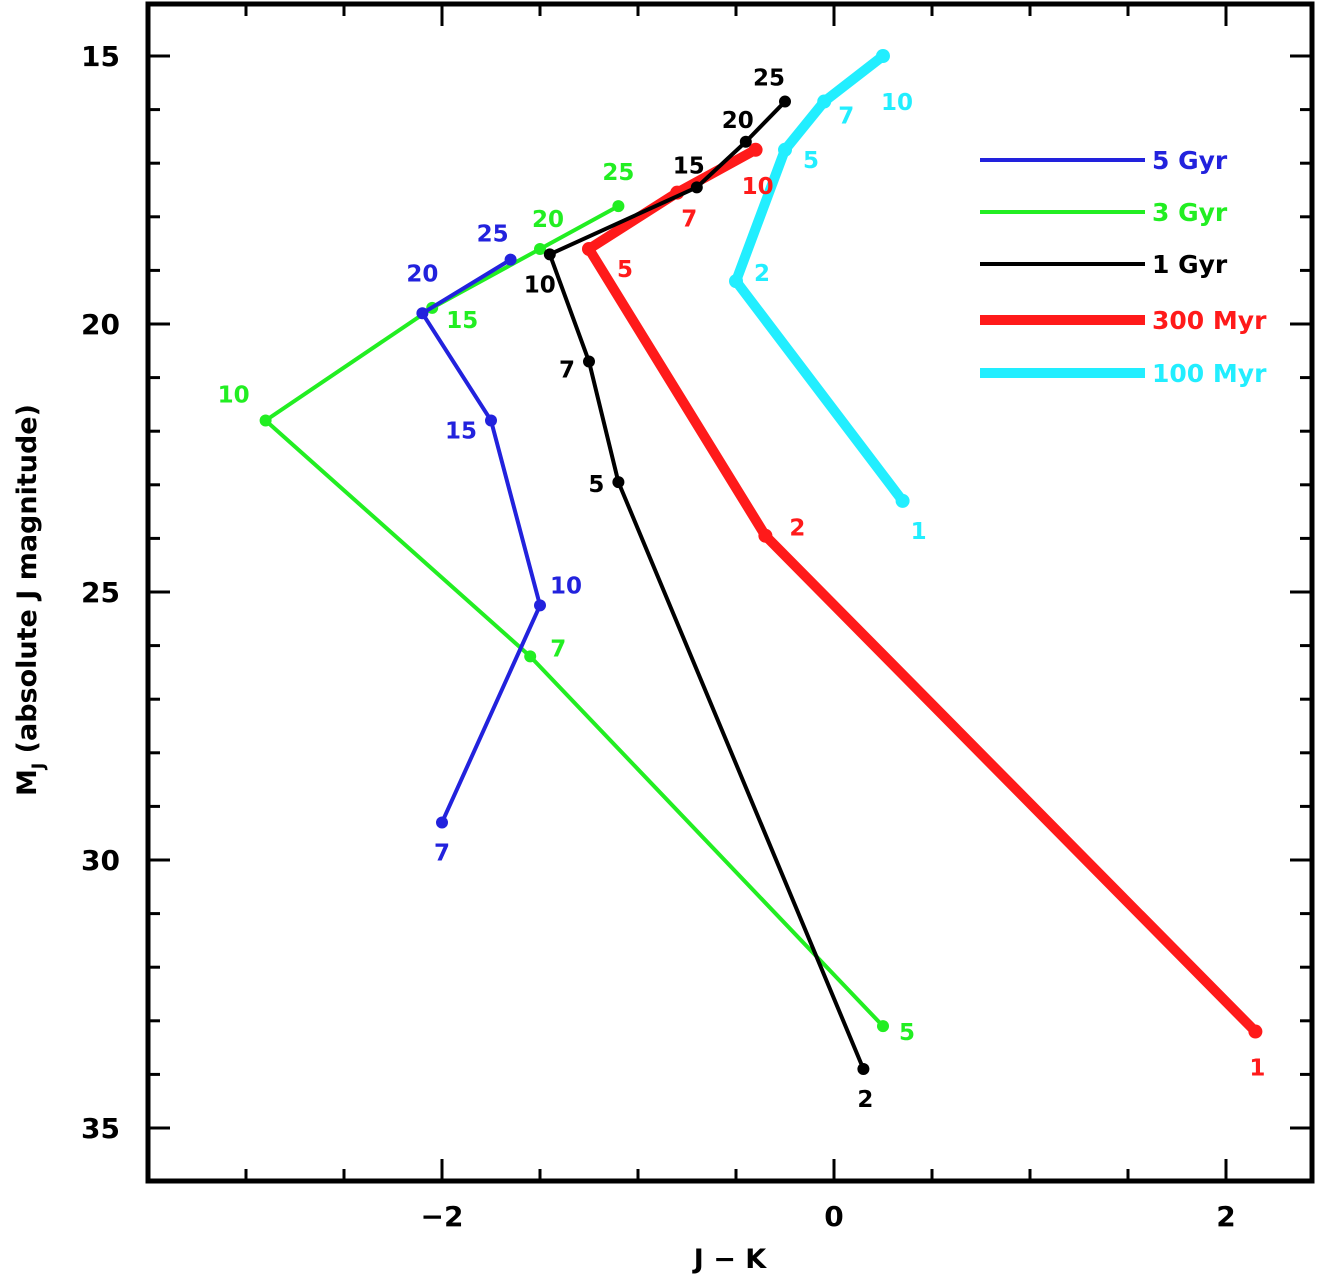 The height and width of the screenshot is (1274, 1326). Describe the element at coordinates (919, 532) in the screenshot. I see `point-label-100-myr: 1` at that location.